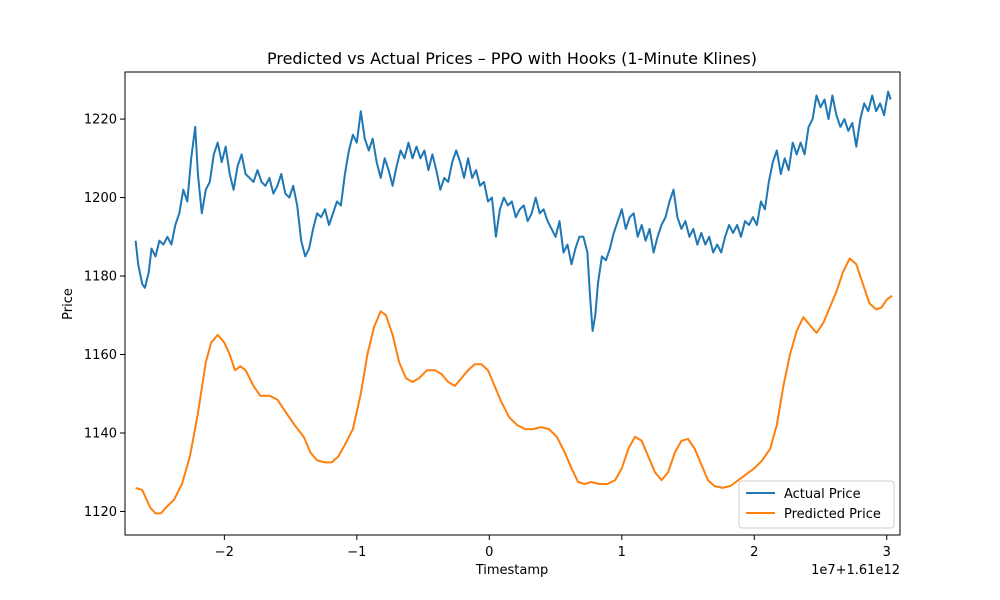  What do you see at coordinates (68, 304) in the screenshot?
I see `y-axis-label: Price` at bounding box center [68, 304].